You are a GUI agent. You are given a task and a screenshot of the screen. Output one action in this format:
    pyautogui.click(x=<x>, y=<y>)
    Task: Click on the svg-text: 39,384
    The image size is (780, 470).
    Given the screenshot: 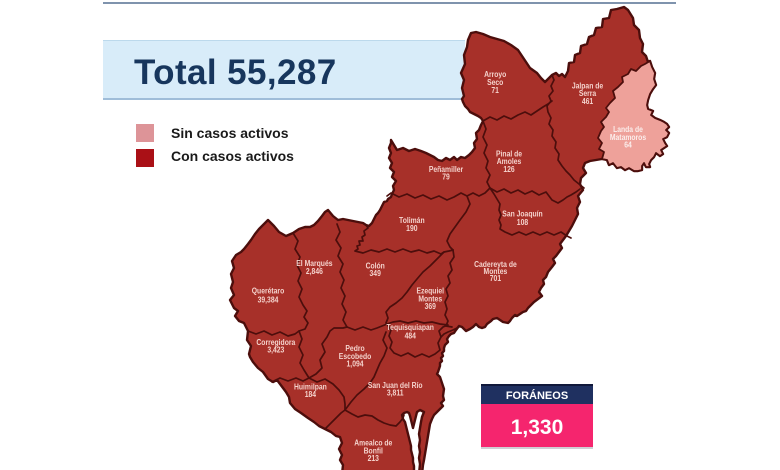 What is the action you would take?
    pyautogui.click(x=268, y=300)
    